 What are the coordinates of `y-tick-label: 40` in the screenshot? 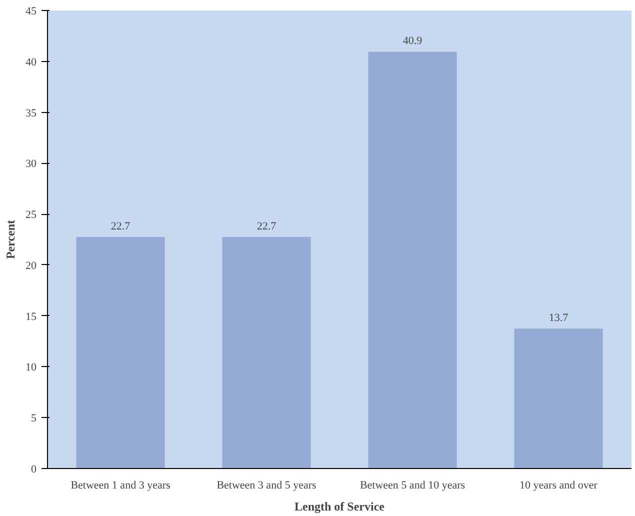 It's located at (31, 62).